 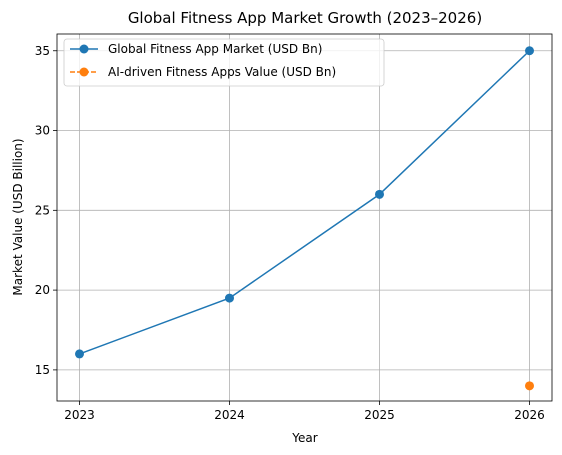 I want to click on x-tick-label: 2023, so click(x=79, y=415).